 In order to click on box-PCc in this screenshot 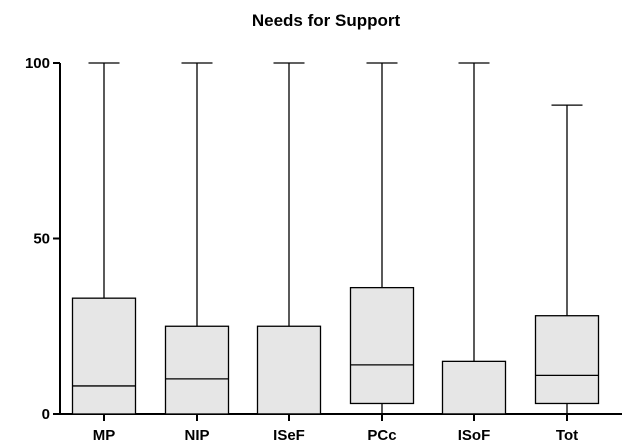, I will do `click(382, 238)`.